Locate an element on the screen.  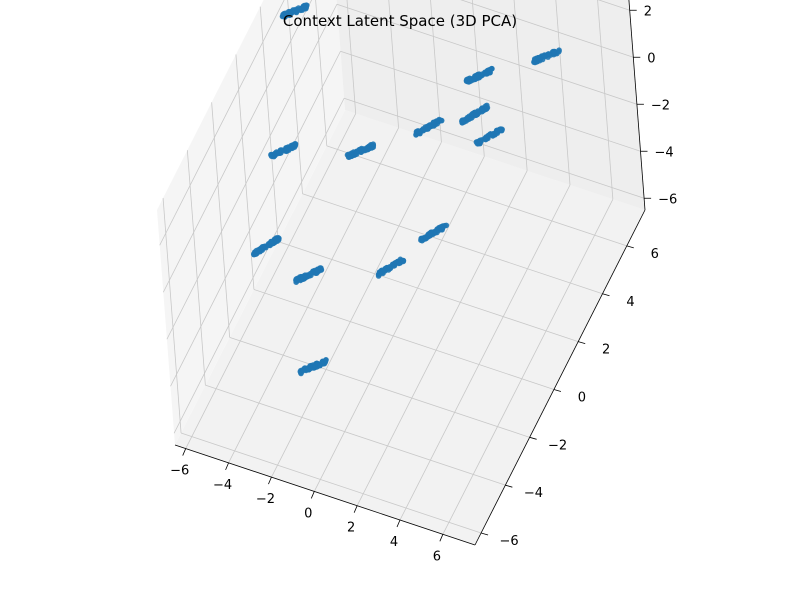
x-tick-label: 2 is located at coordinates (351, 528).